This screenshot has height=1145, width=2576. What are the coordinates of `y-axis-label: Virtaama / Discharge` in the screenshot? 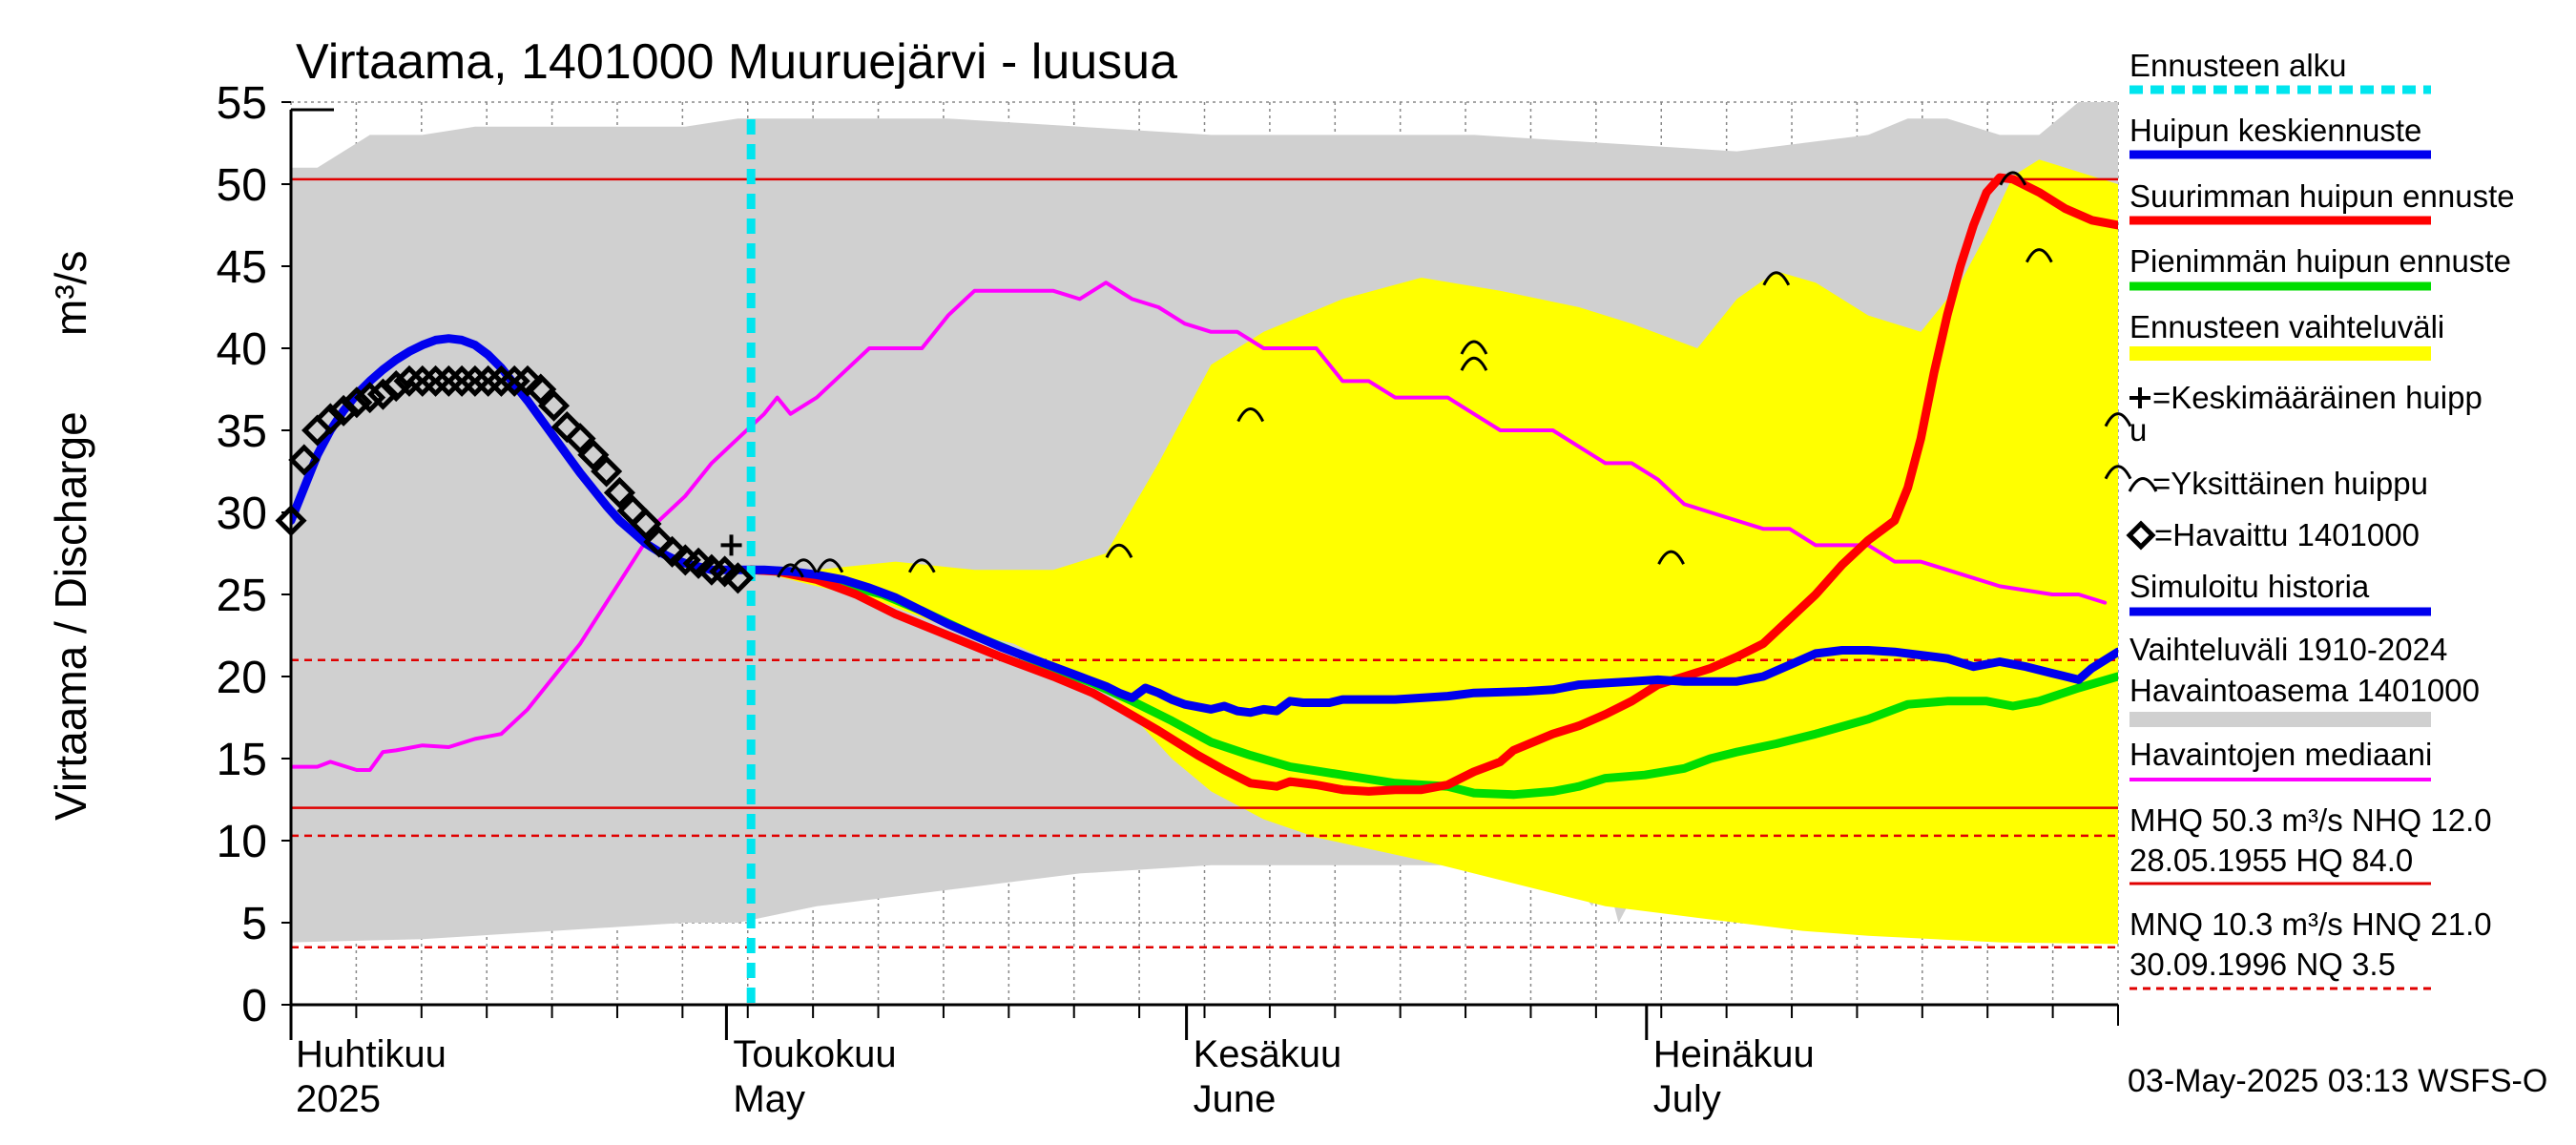 It's located at (70, 616).